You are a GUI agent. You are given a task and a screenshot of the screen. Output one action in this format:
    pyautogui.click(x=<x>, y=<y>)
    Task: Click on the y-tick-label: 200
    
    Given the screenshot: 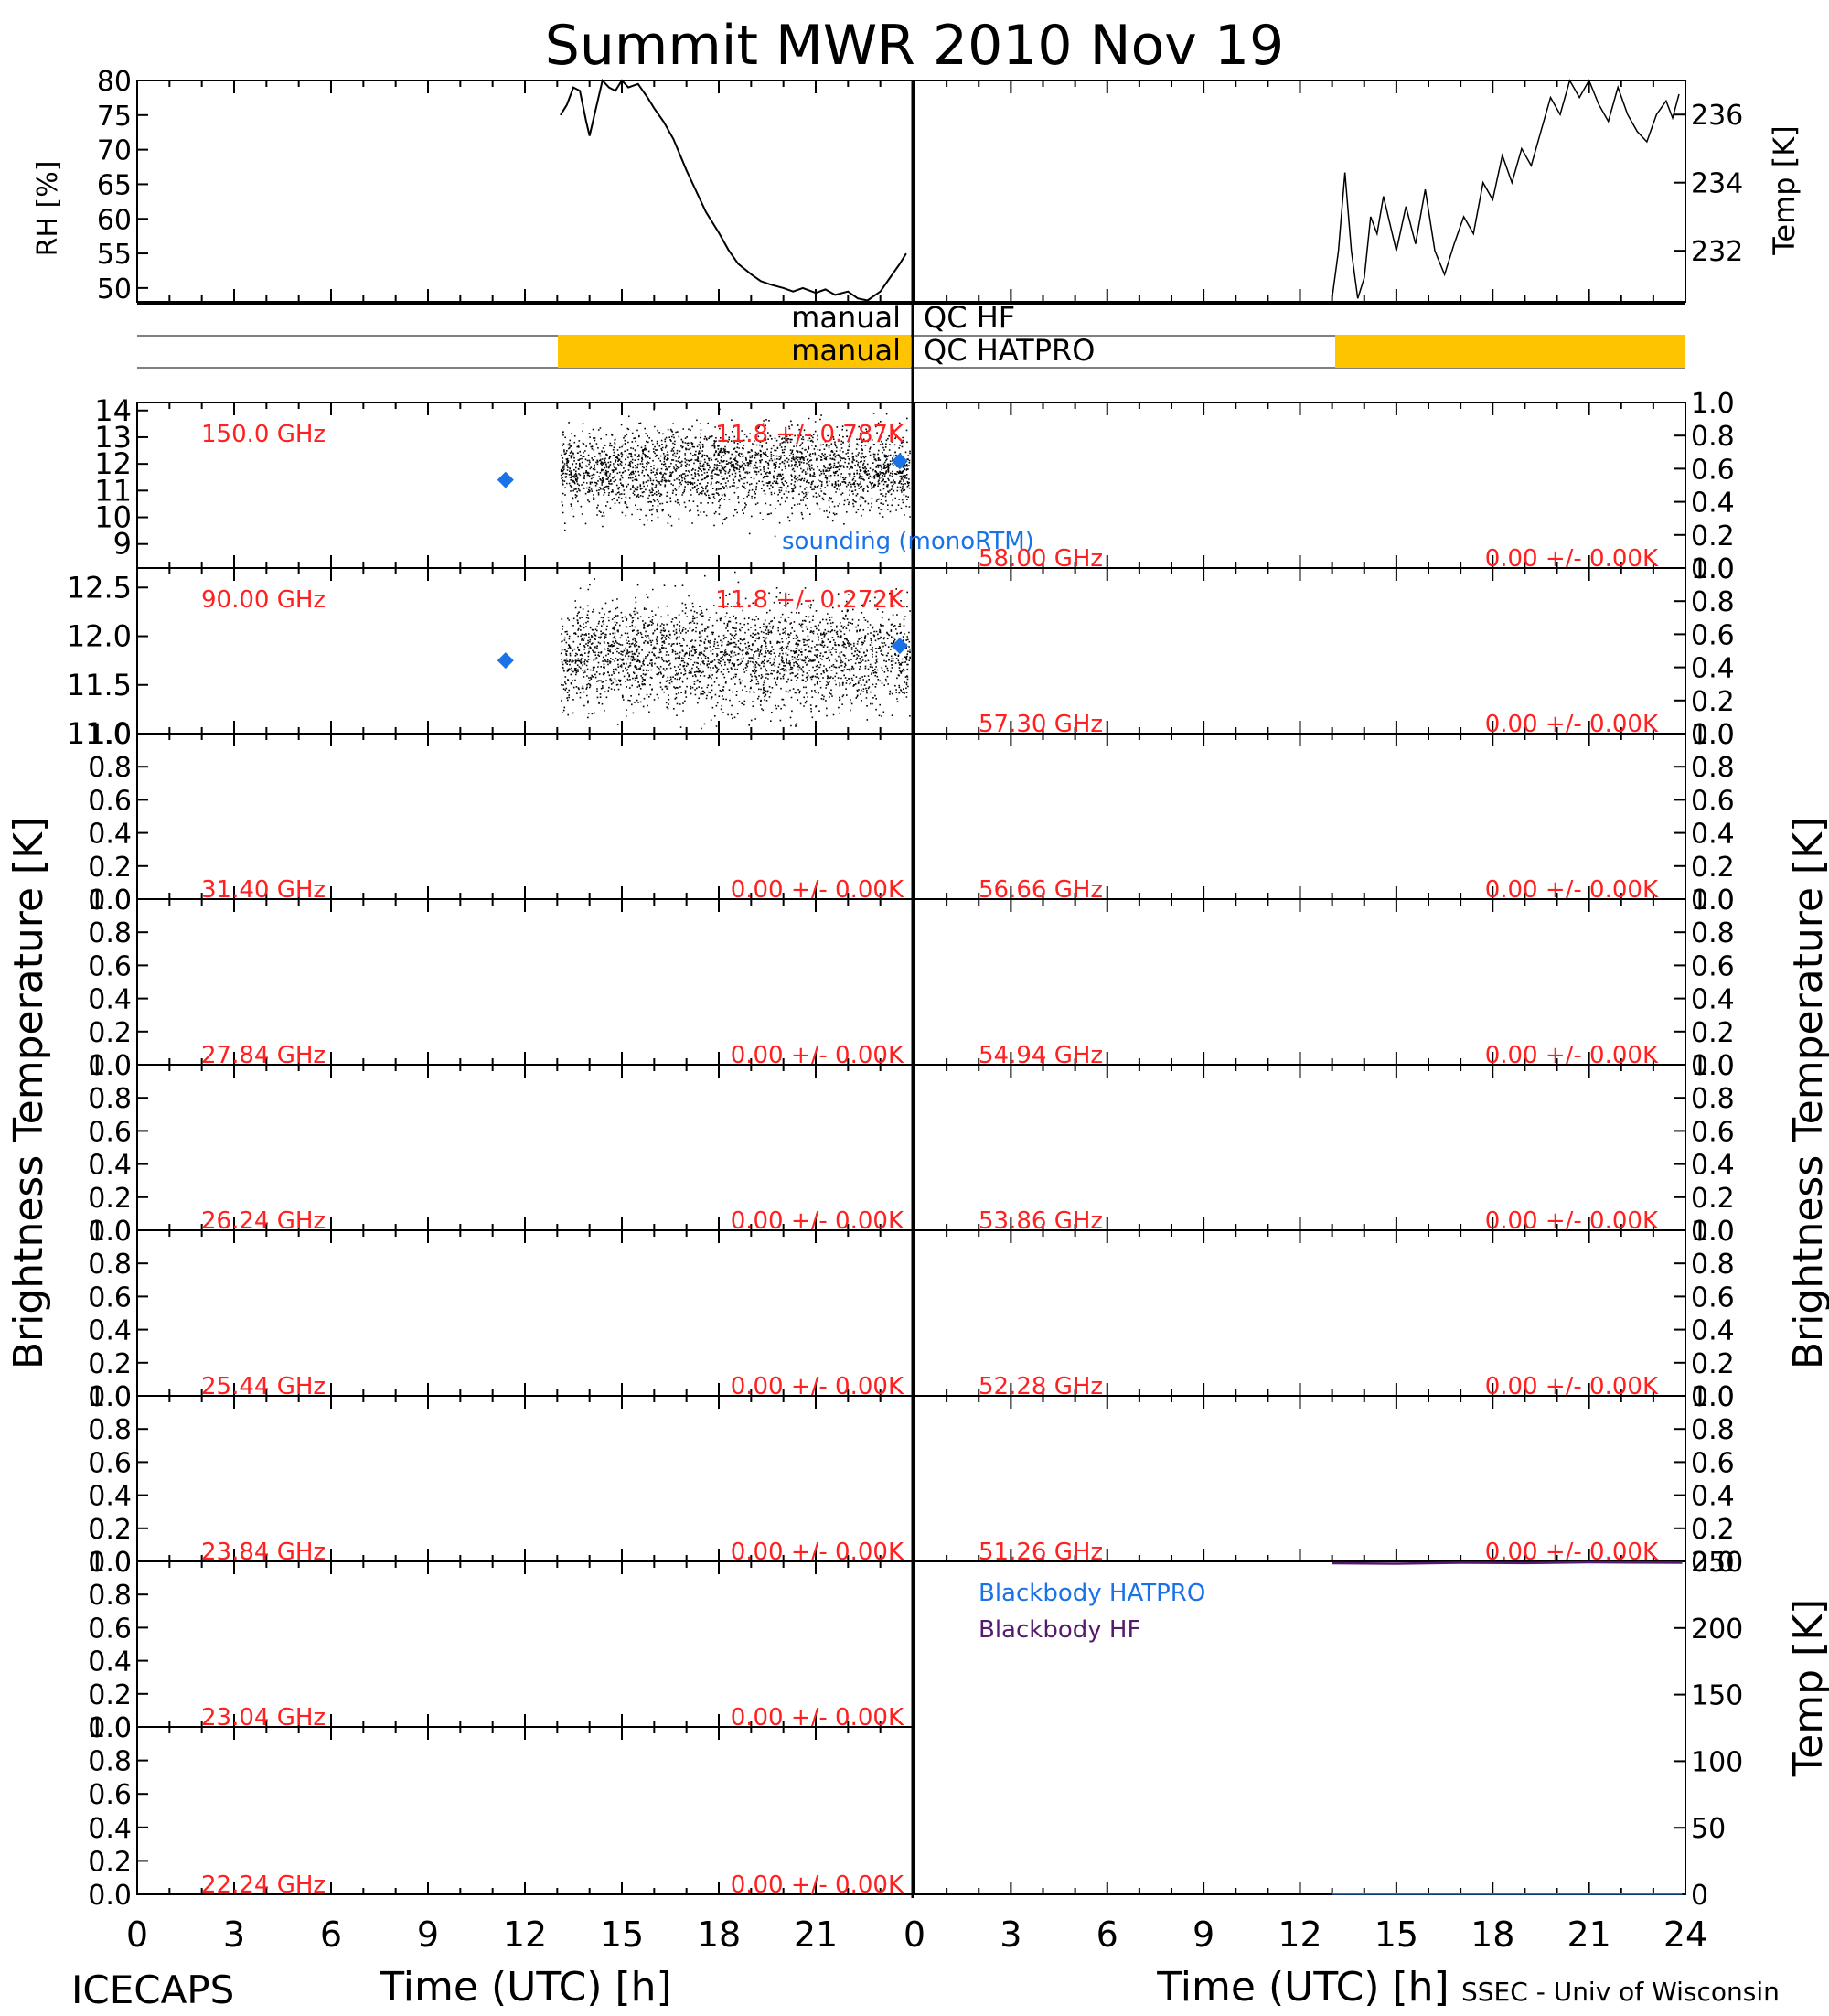 What is the action you would take?
    pyautogui.click(x=1717, y=1630)
    